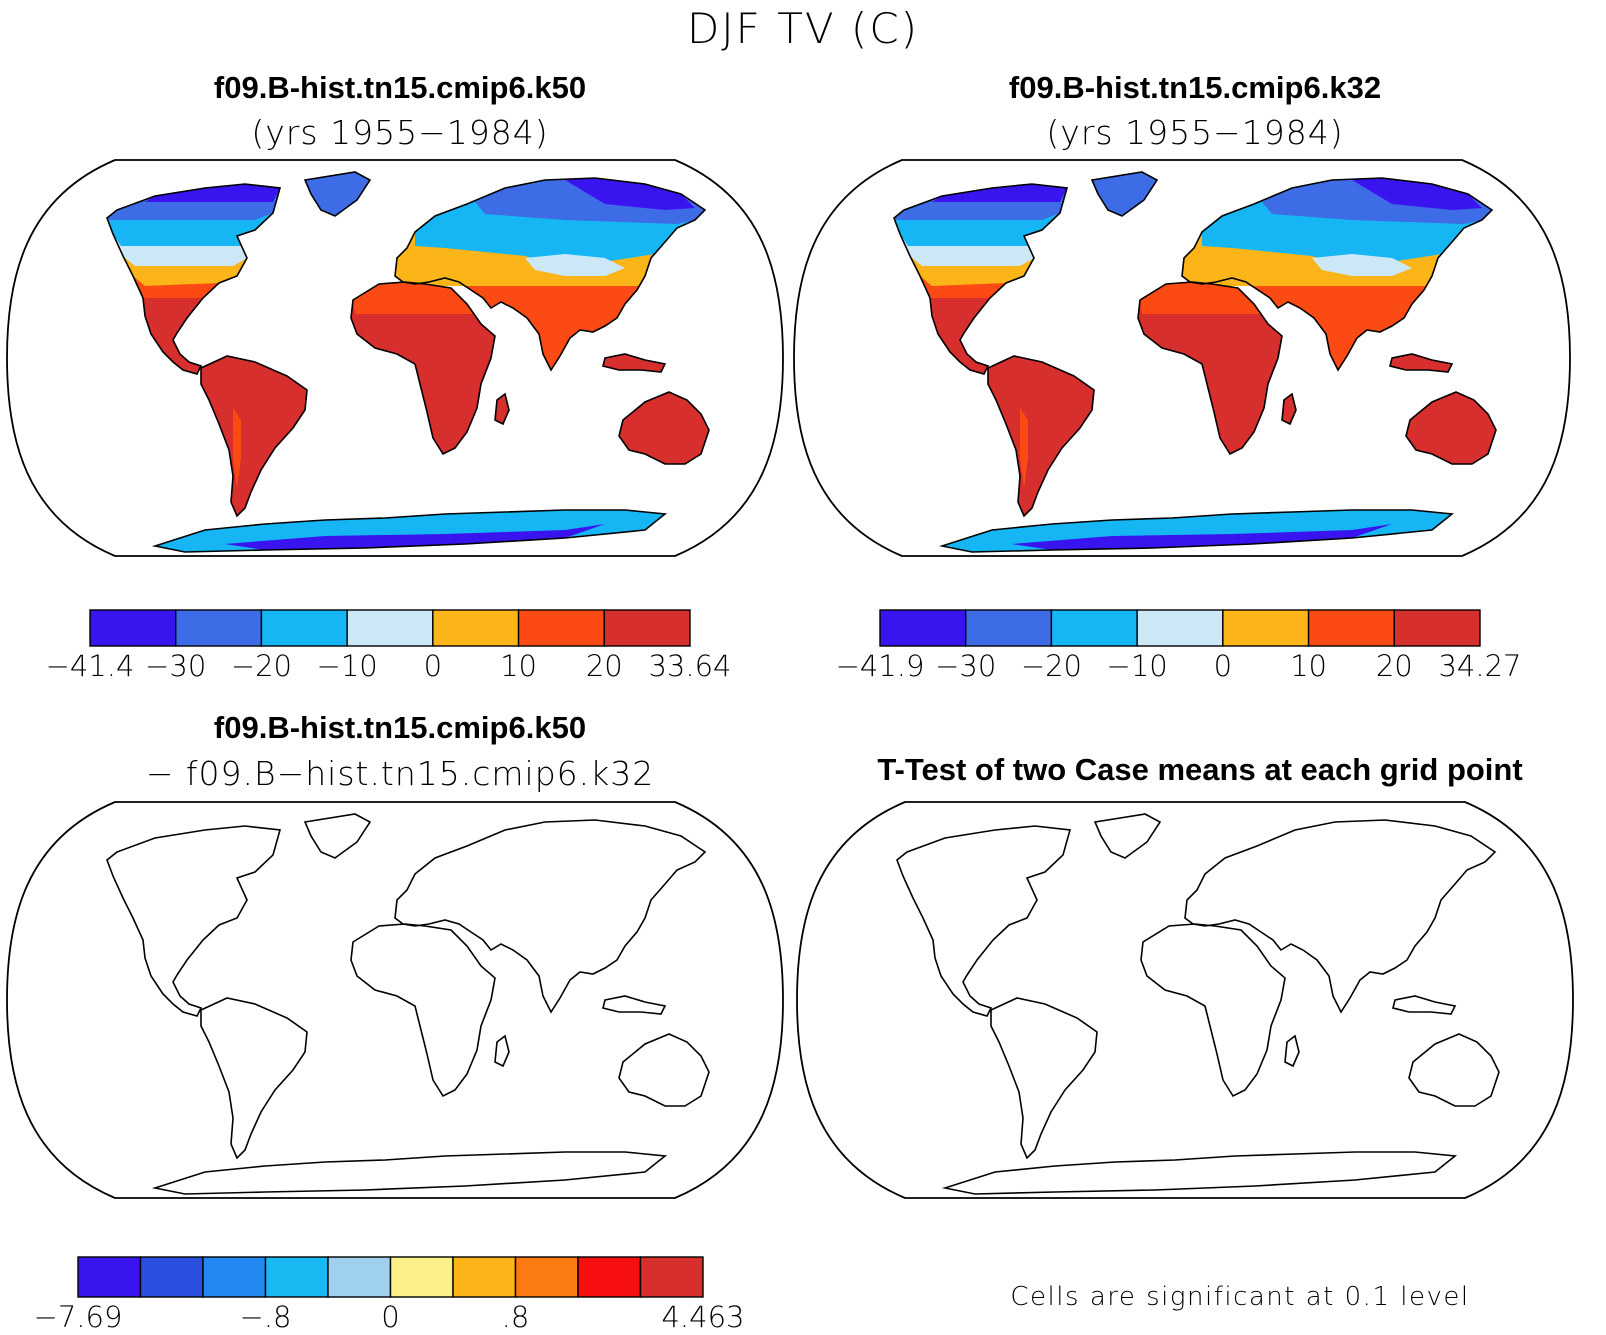  Describe the element at coordinates (1195, 87) in the screenshot. I see `panel2-title: f09.B-hist.tn15.cmip6.k32` at that location.